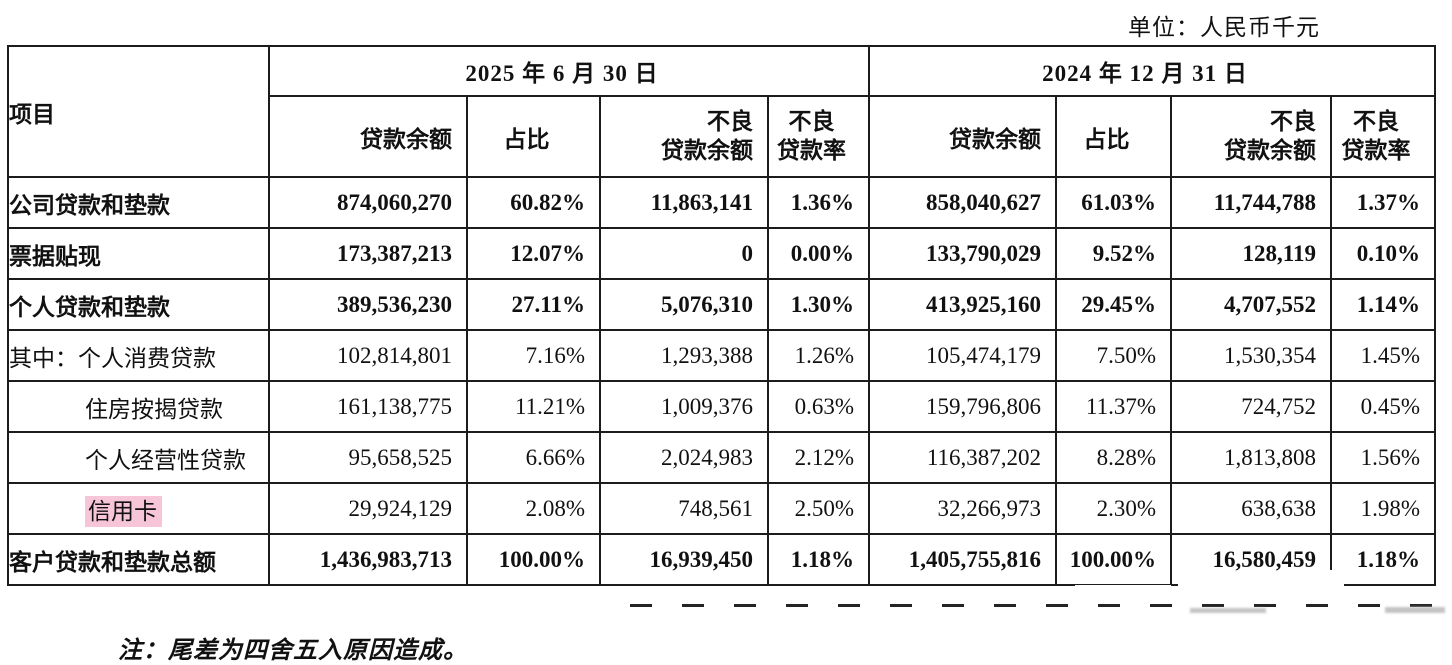  I want to click on cell: 61.03%, so click(1113, 202).